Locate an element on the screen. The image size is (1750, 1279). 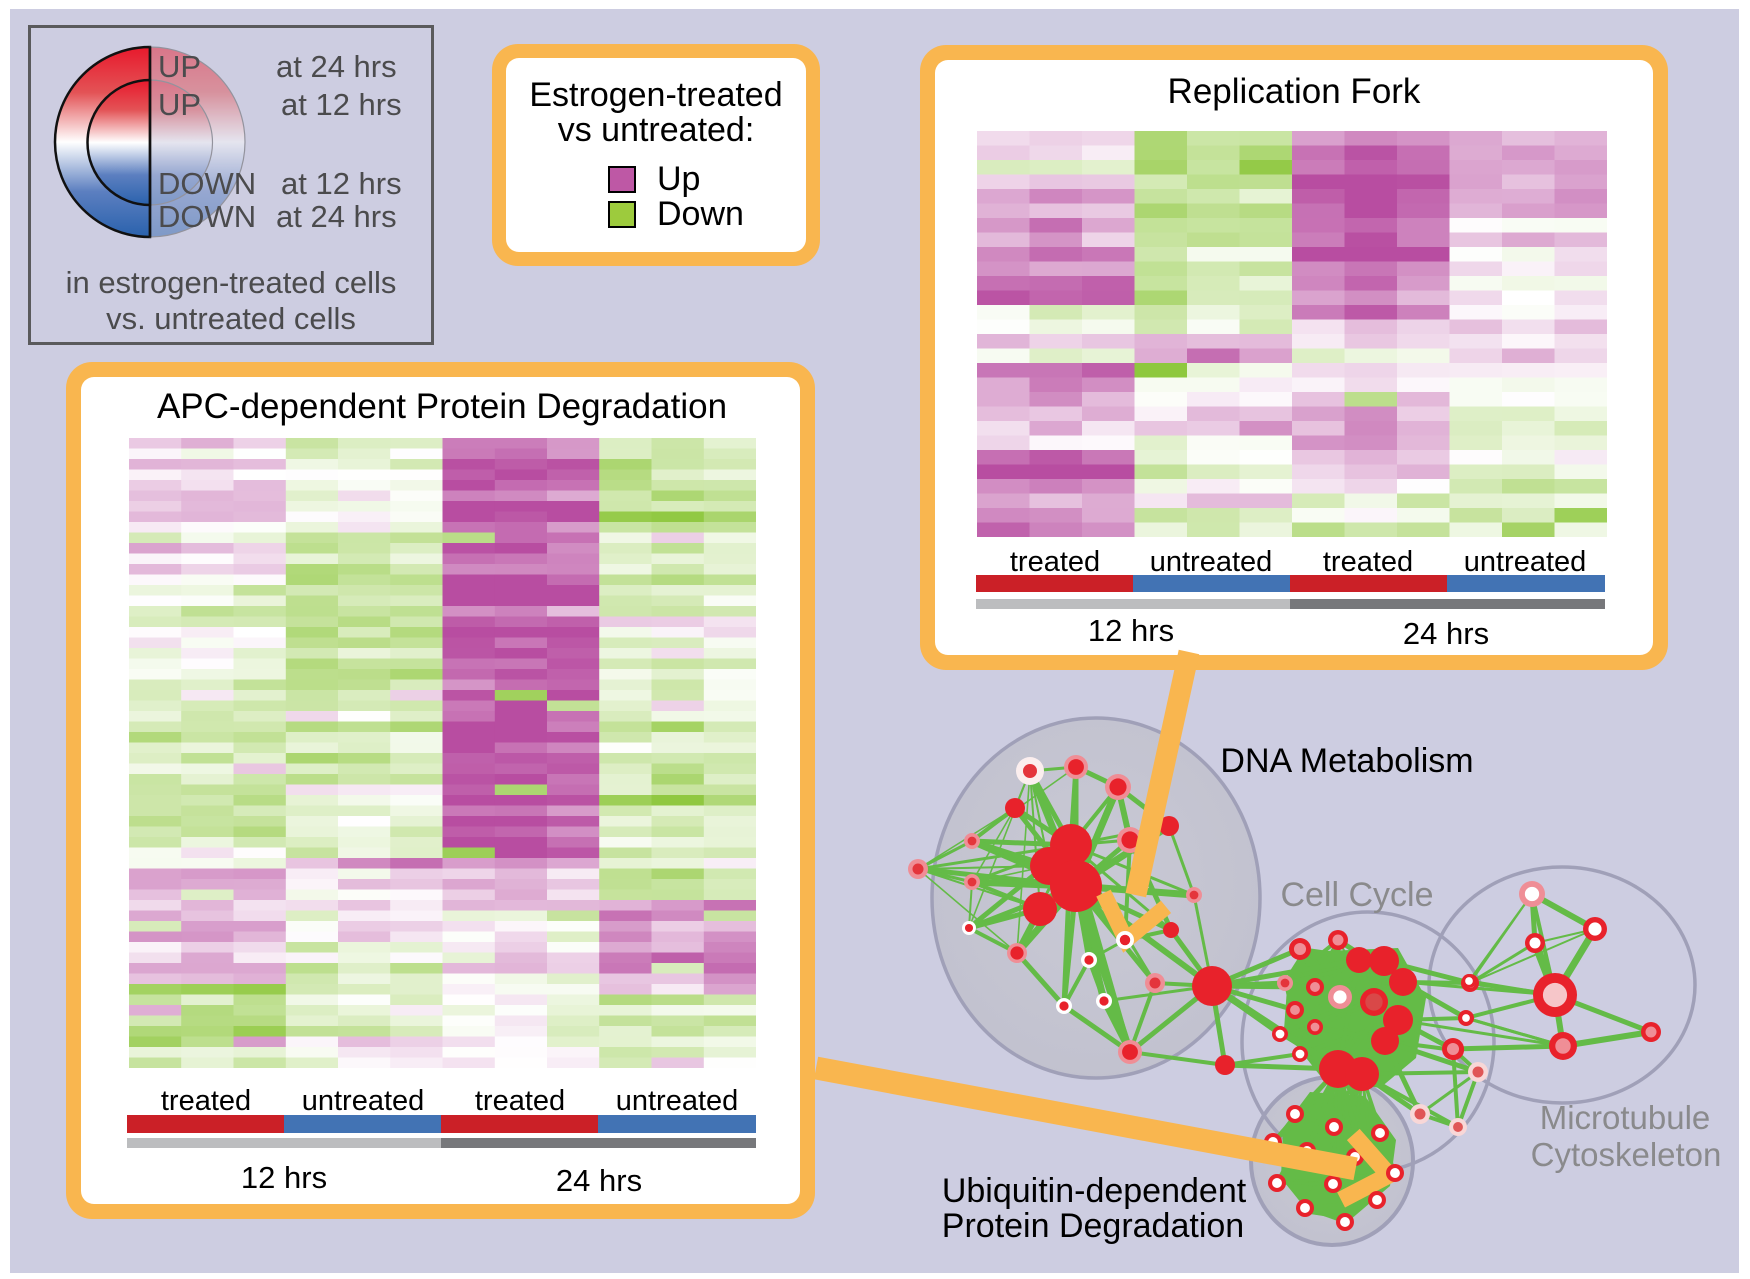
svg-text: Ubiquitin-dependent is located at coordinates (1094, 1191).